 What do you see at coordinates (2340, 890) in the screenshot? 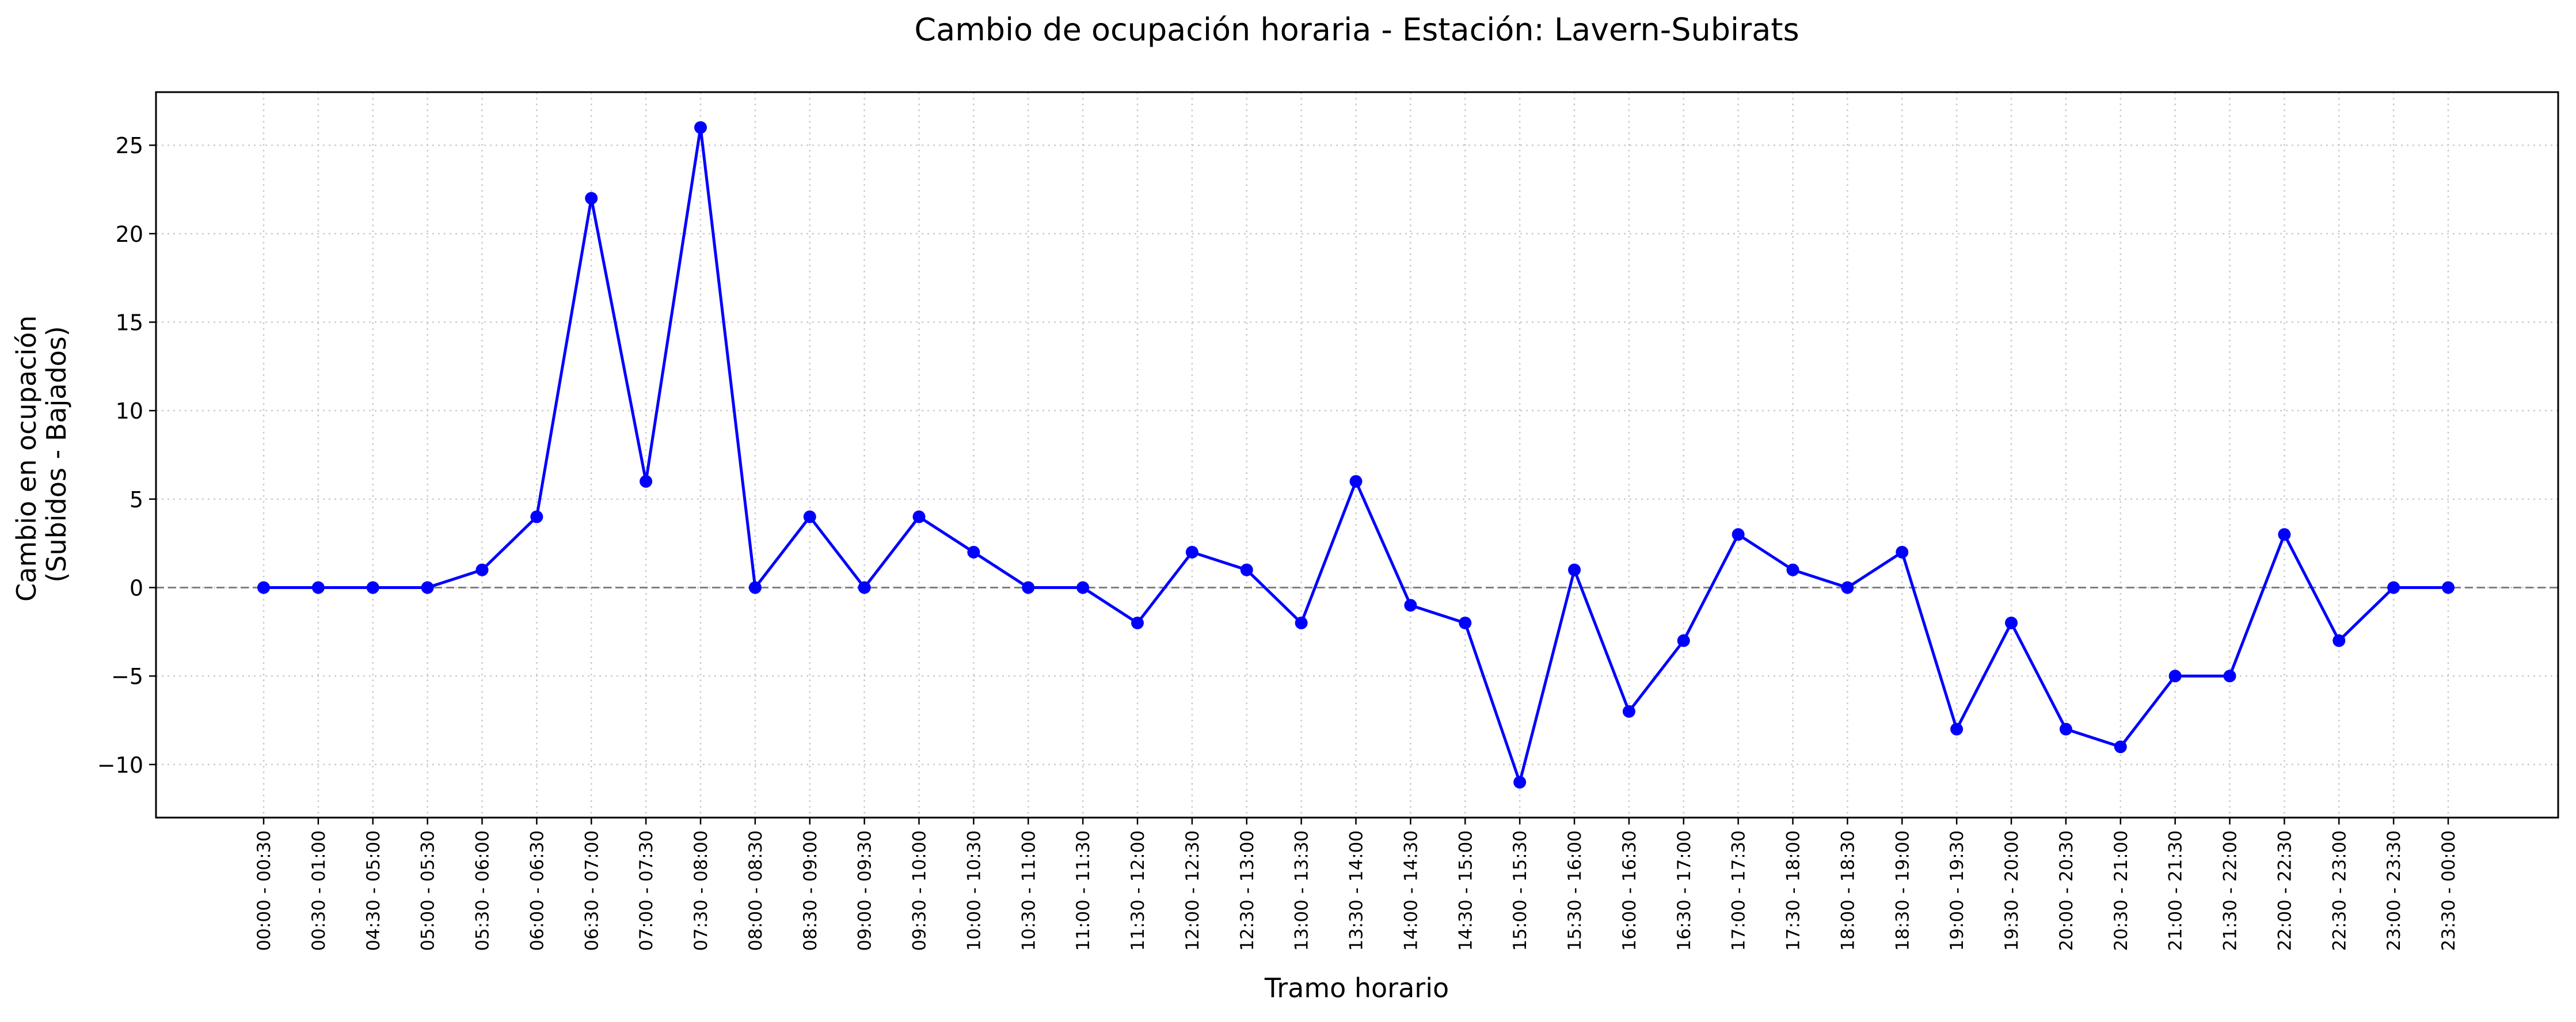
I see `x-tick-label: 22:30 - 23:00` at bounding box center [2340, 890].